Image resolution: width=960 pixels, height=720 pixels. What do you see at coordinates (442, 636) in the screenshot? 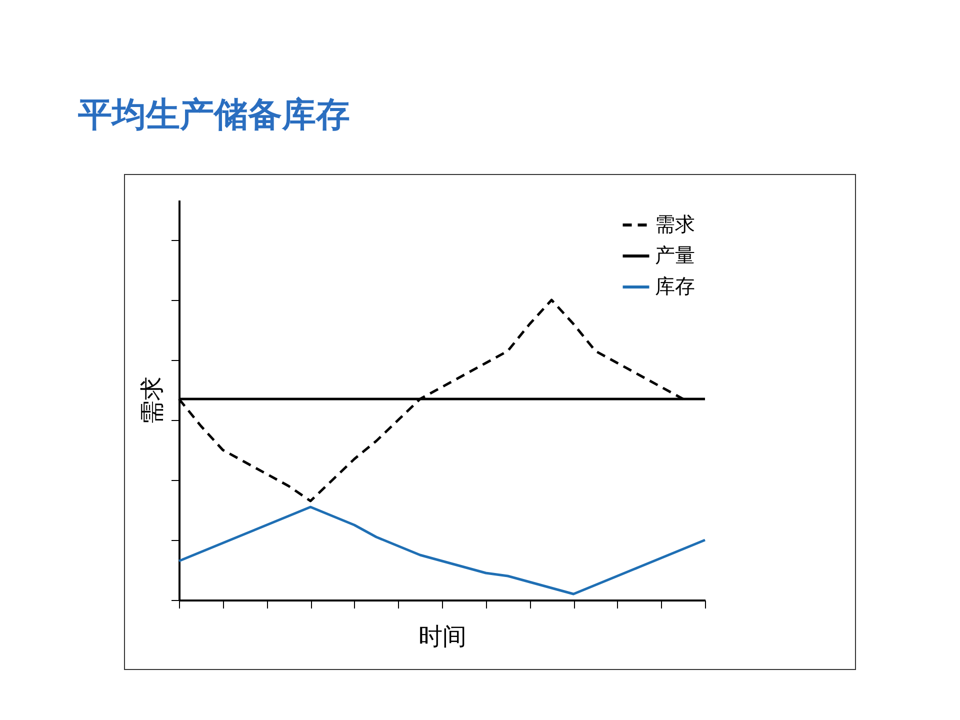
I see `x-axis-title: 时间` at bounding box center [442, 636].